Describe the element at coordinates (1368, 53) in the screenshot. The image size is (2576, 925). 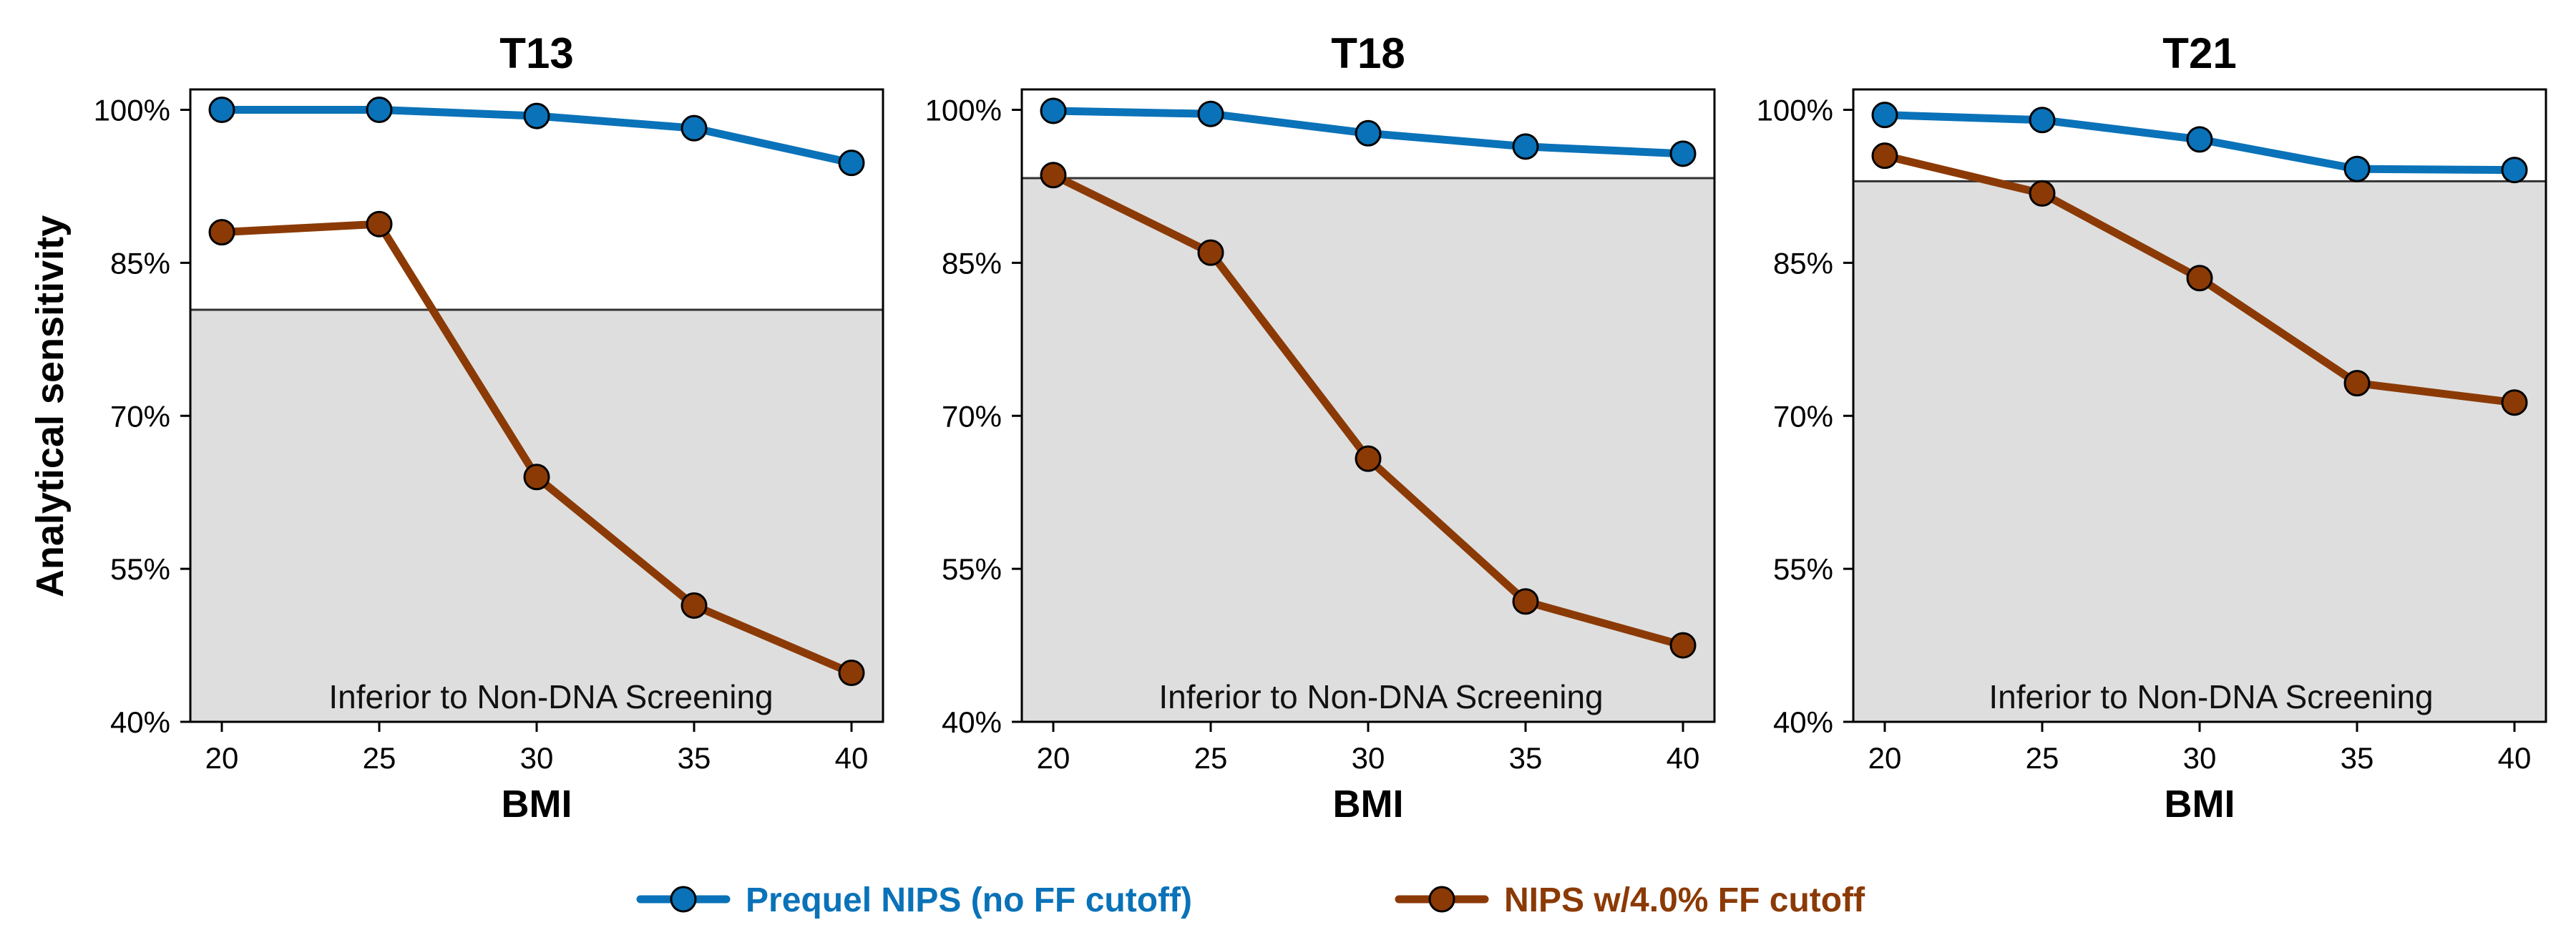
I see `panel-title: T18` at that location.